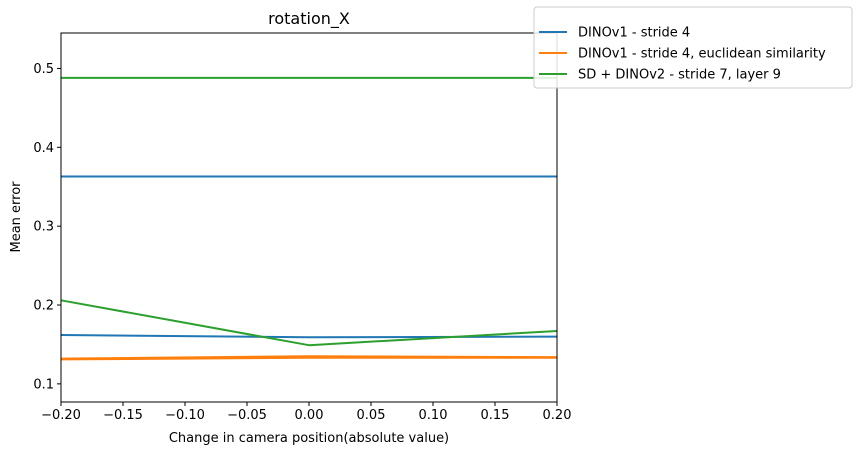  Describe the element at coordinates (433, 415) in the screenshot. I see `x-tick-label: 0.10` at that location.